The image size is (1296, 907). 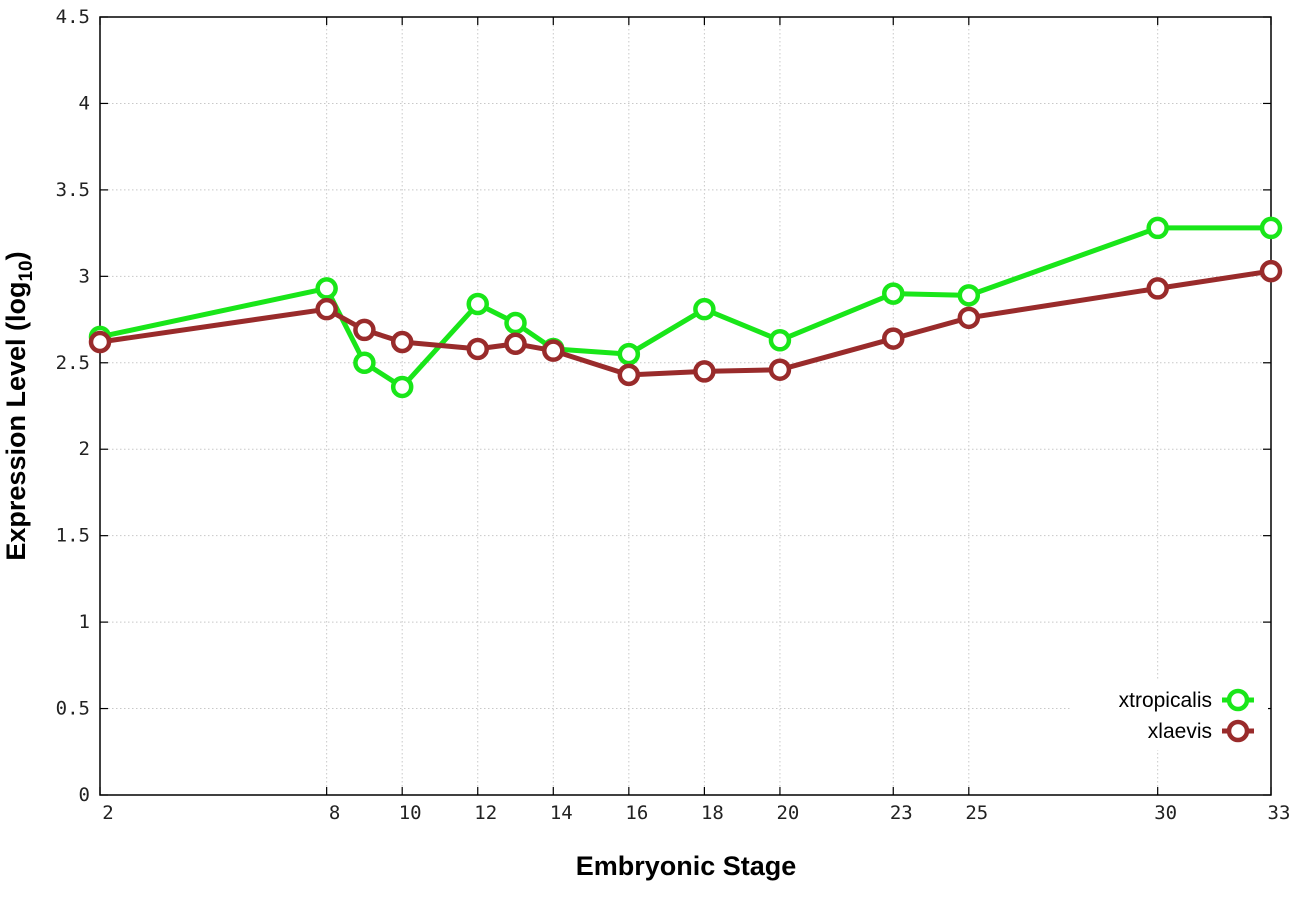 What do you see at coordinates (26, 270) in the screenshot?
I see `y-axis-title-subscript: 10` at bounding box center [26, 270].